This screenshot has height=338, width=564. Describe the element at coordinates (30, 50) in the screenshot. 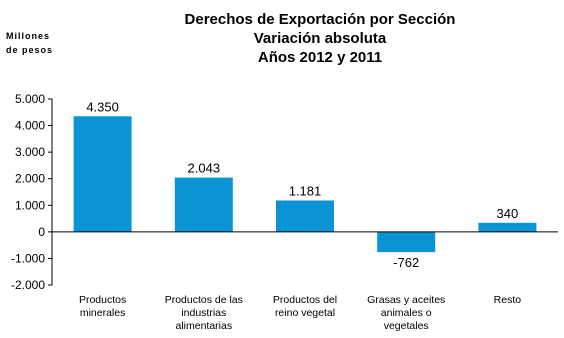

I see `y-axis-label-line-2: de pesos` at that location.